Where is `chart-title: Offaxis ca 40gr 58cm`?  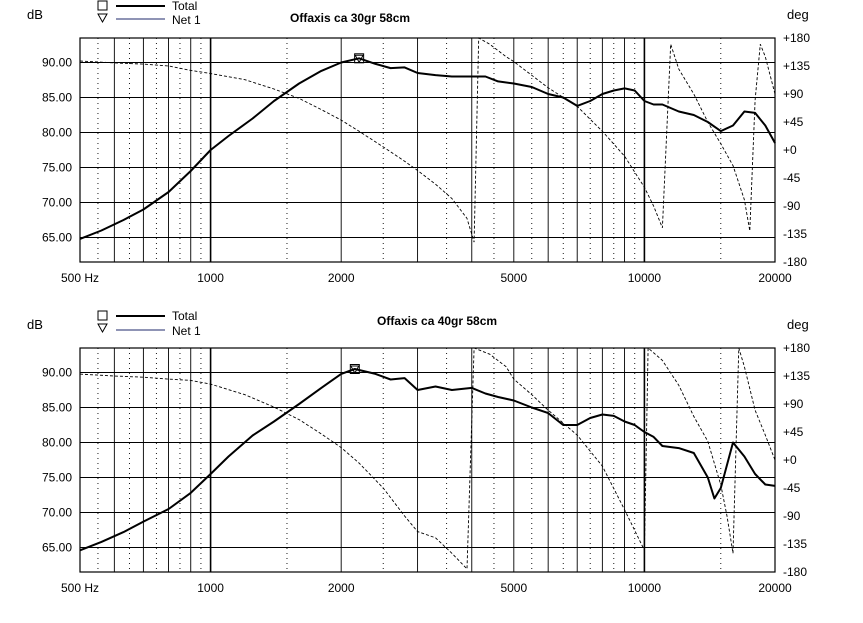
chart-title: Offaxis ca 40gr 58cm is located at coordinates (437, 321).